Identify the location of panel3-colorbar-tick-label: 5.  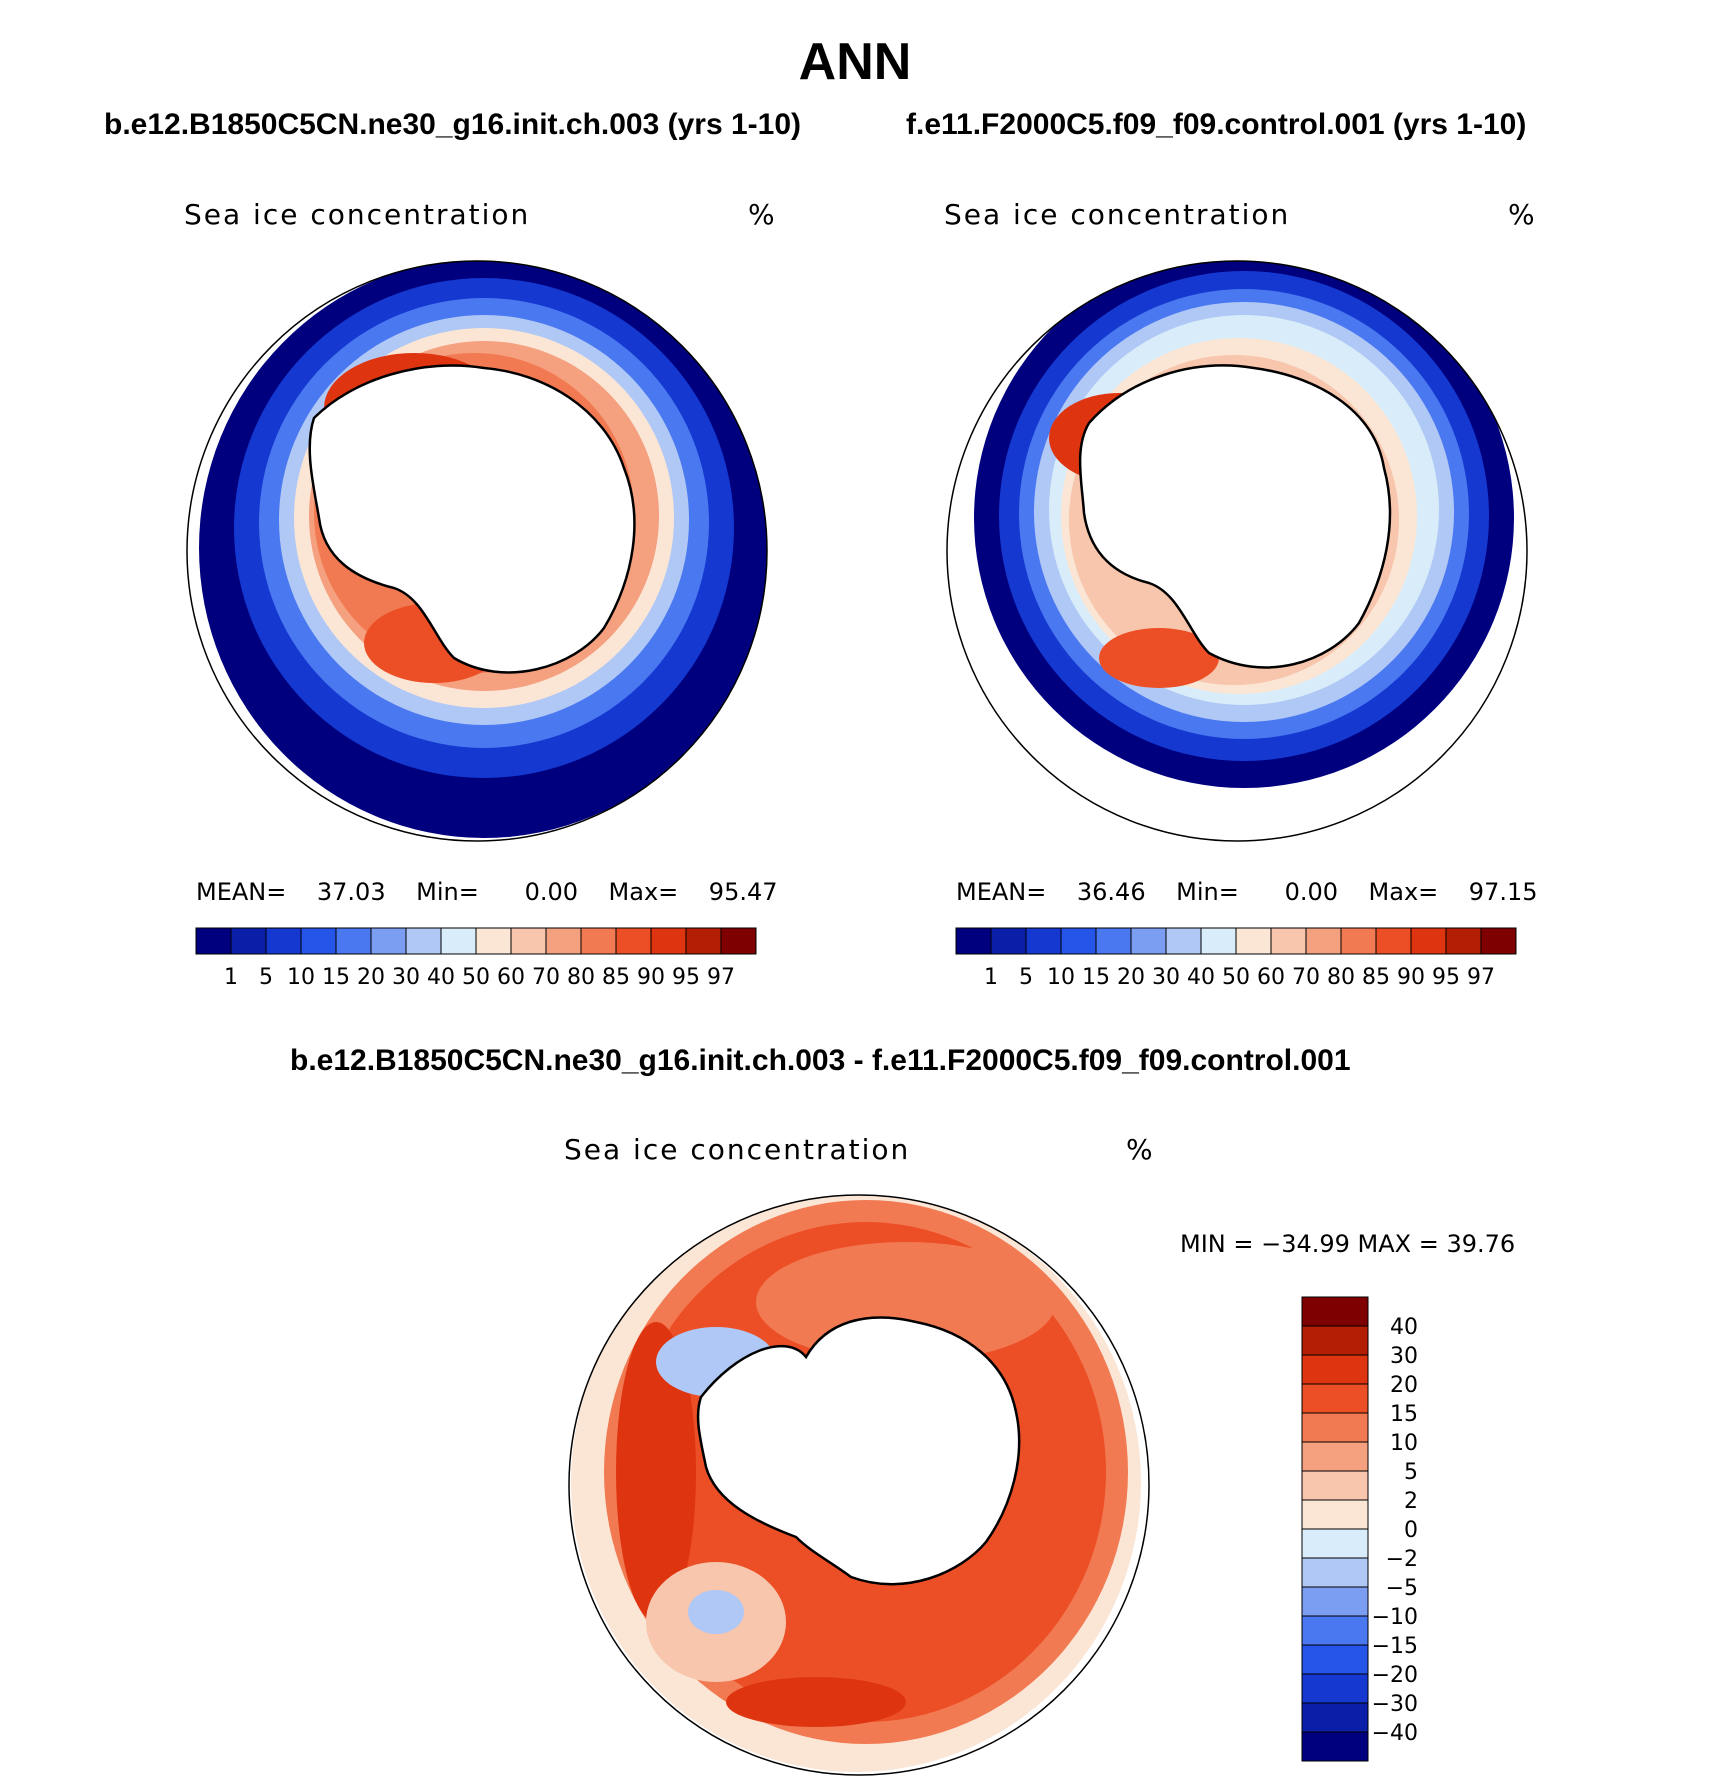
(1411, 1472).